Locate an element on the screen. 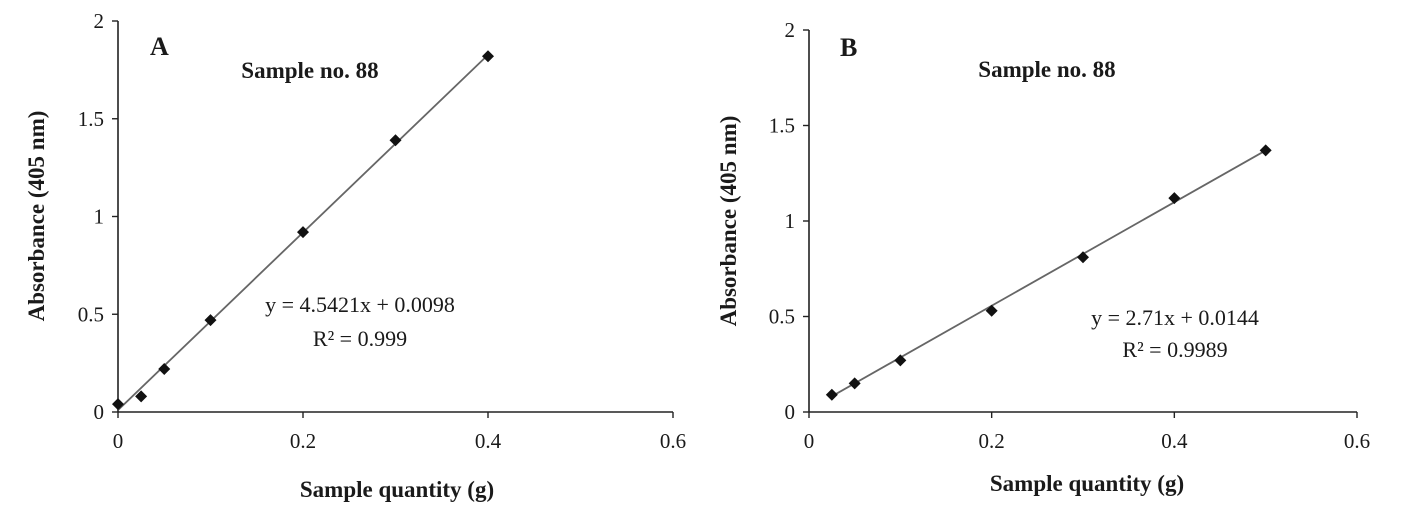 This screenshot has width=1403, height=519. panel-label: A is located at coordinates (159, 46).